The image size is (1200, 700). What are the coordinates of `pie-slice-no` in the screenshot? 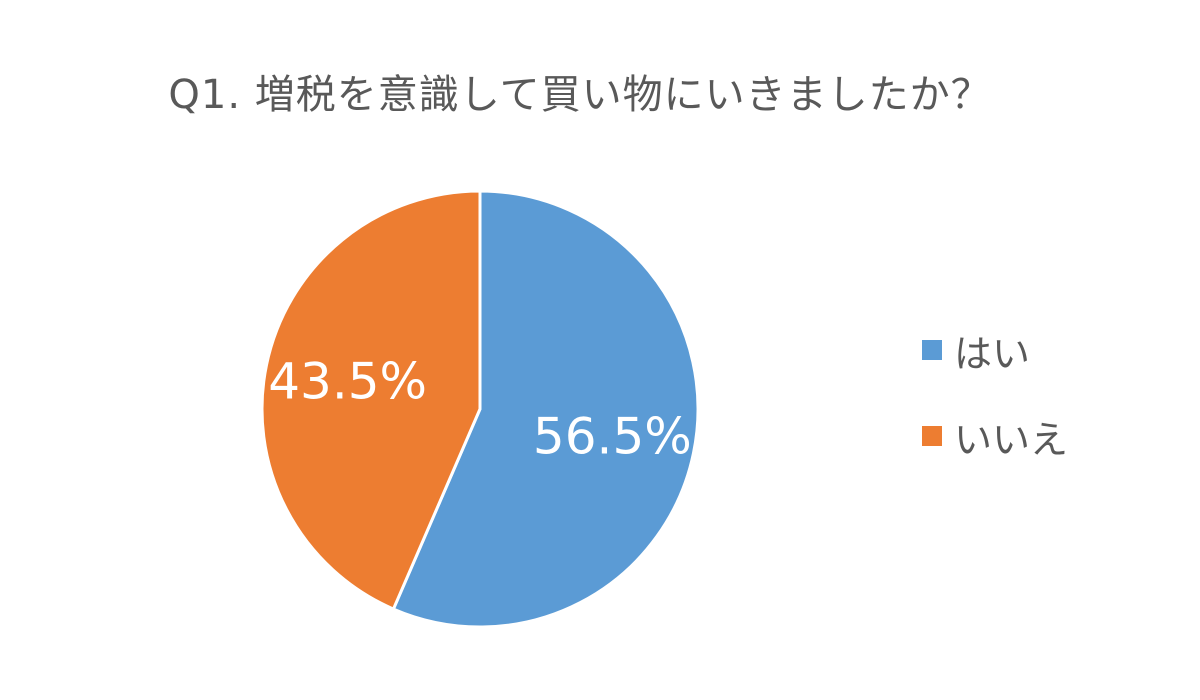 It's located at (371, 400).